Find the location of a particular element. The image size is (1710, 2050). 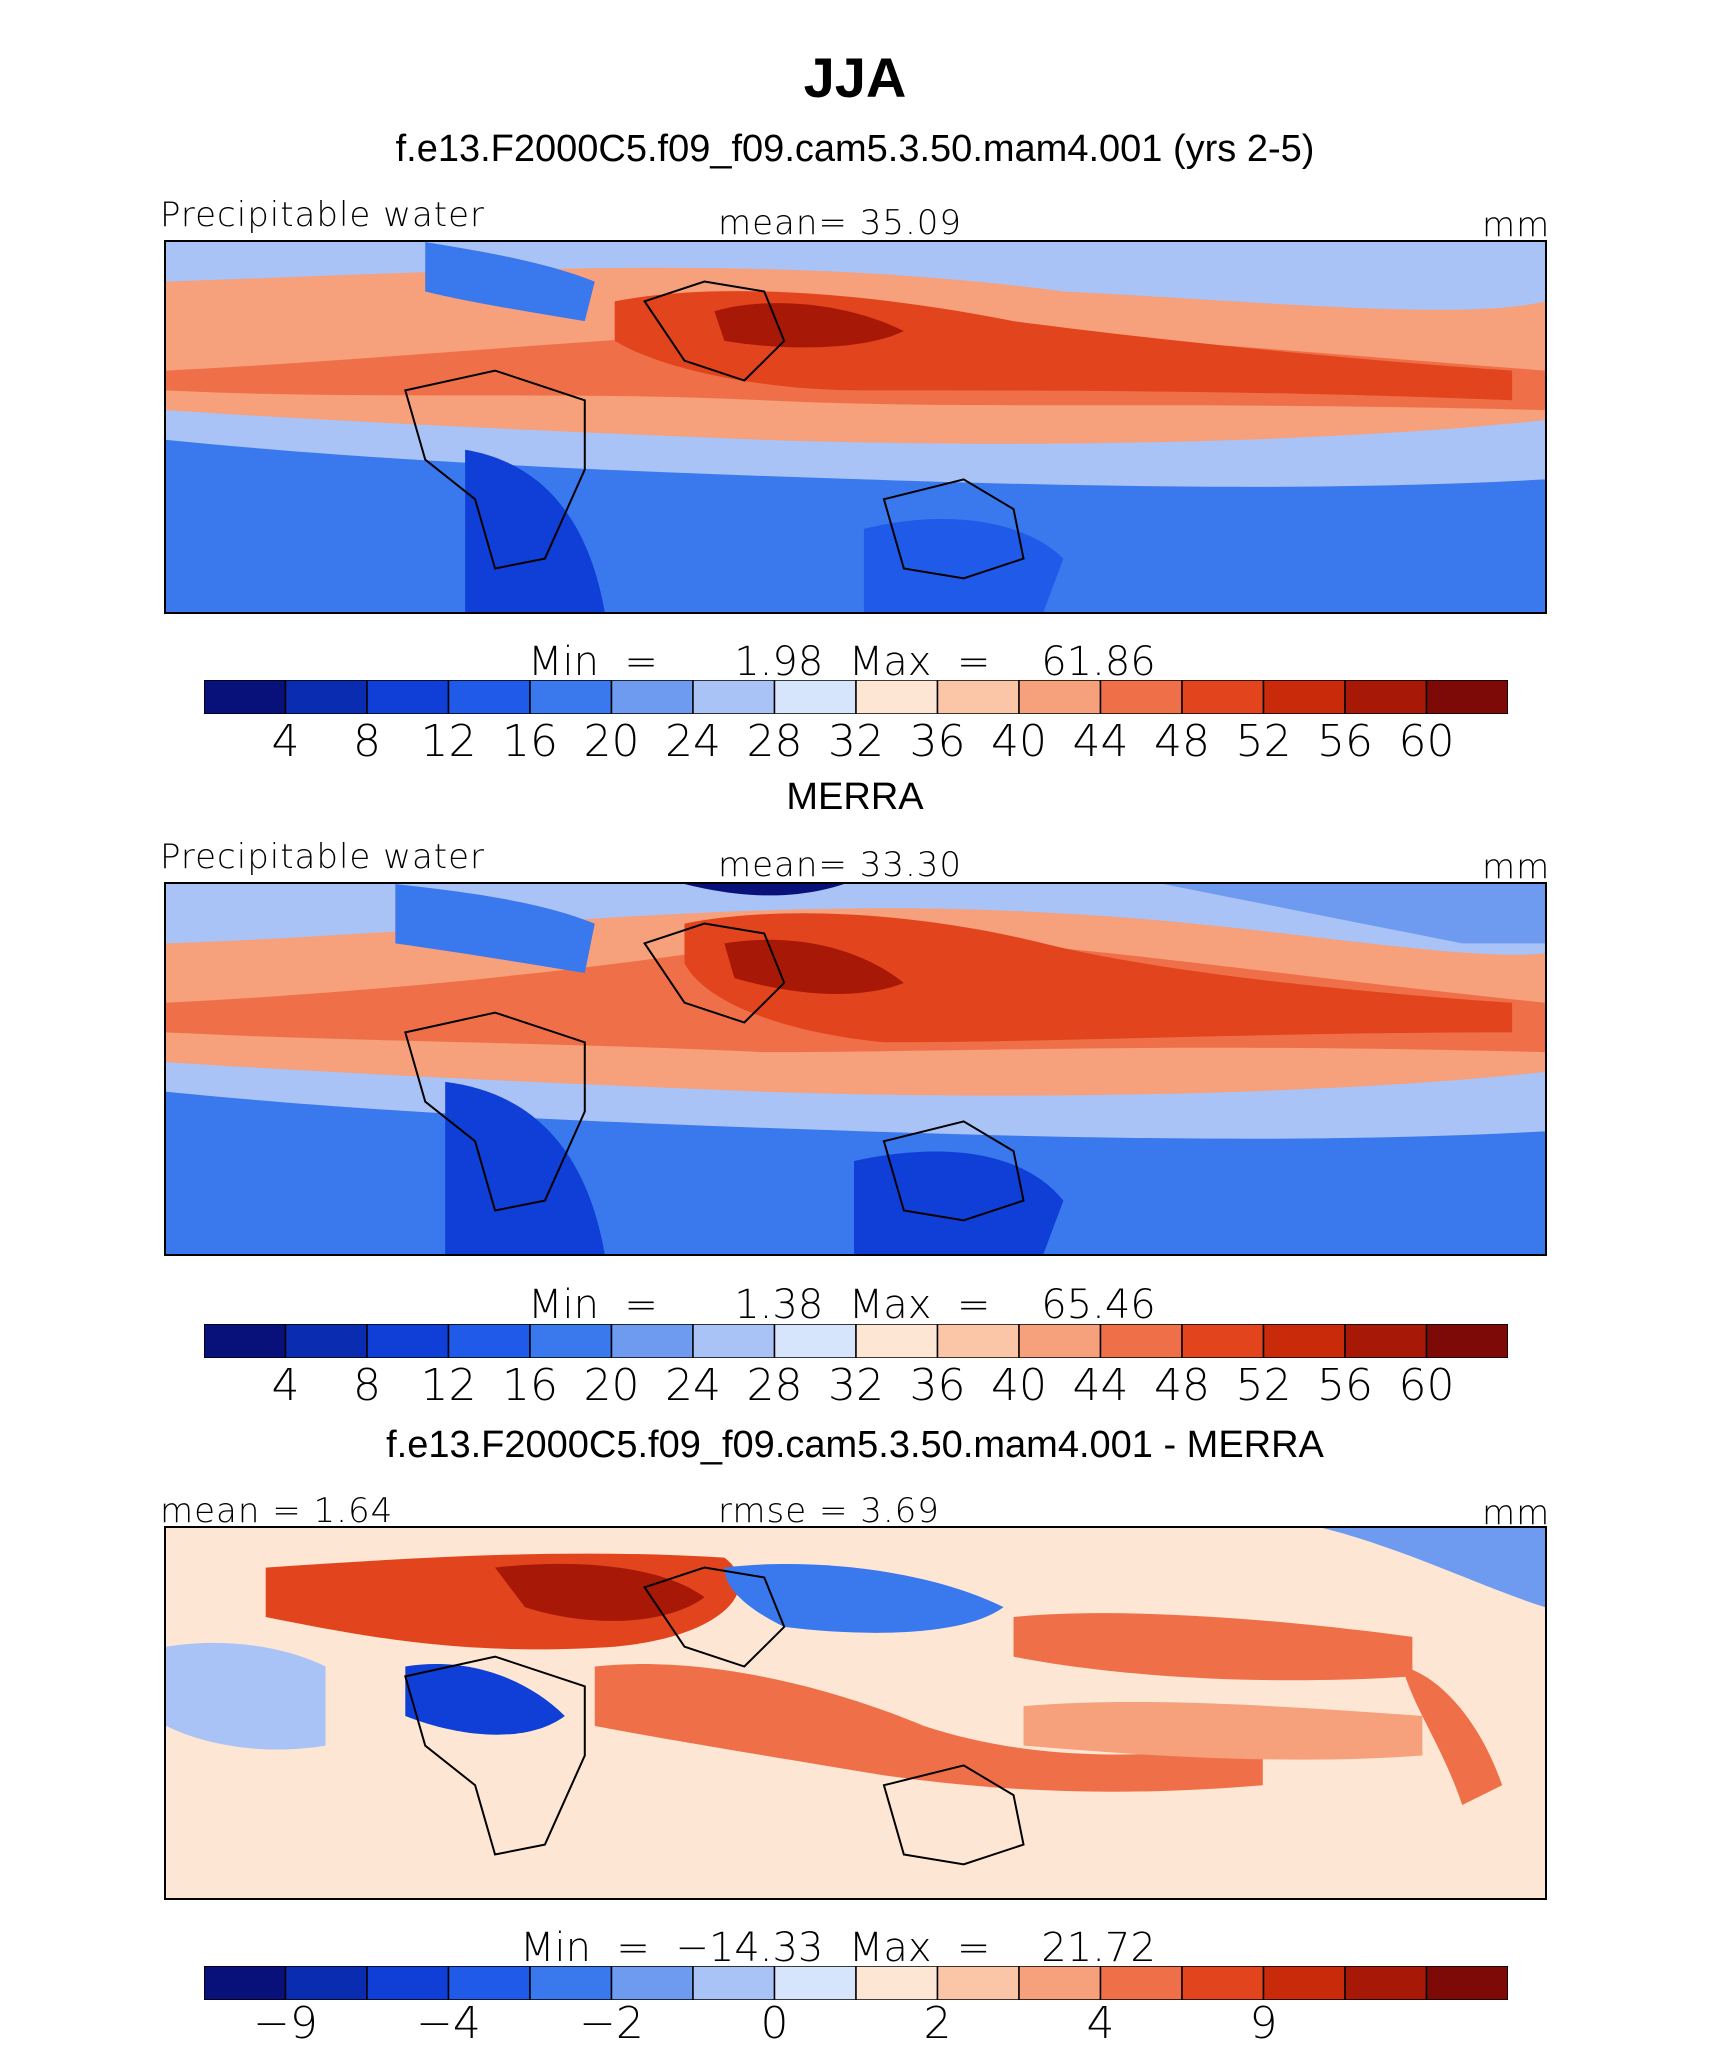

panel-merra-title: MERRA is located at coordinates (855, 797).